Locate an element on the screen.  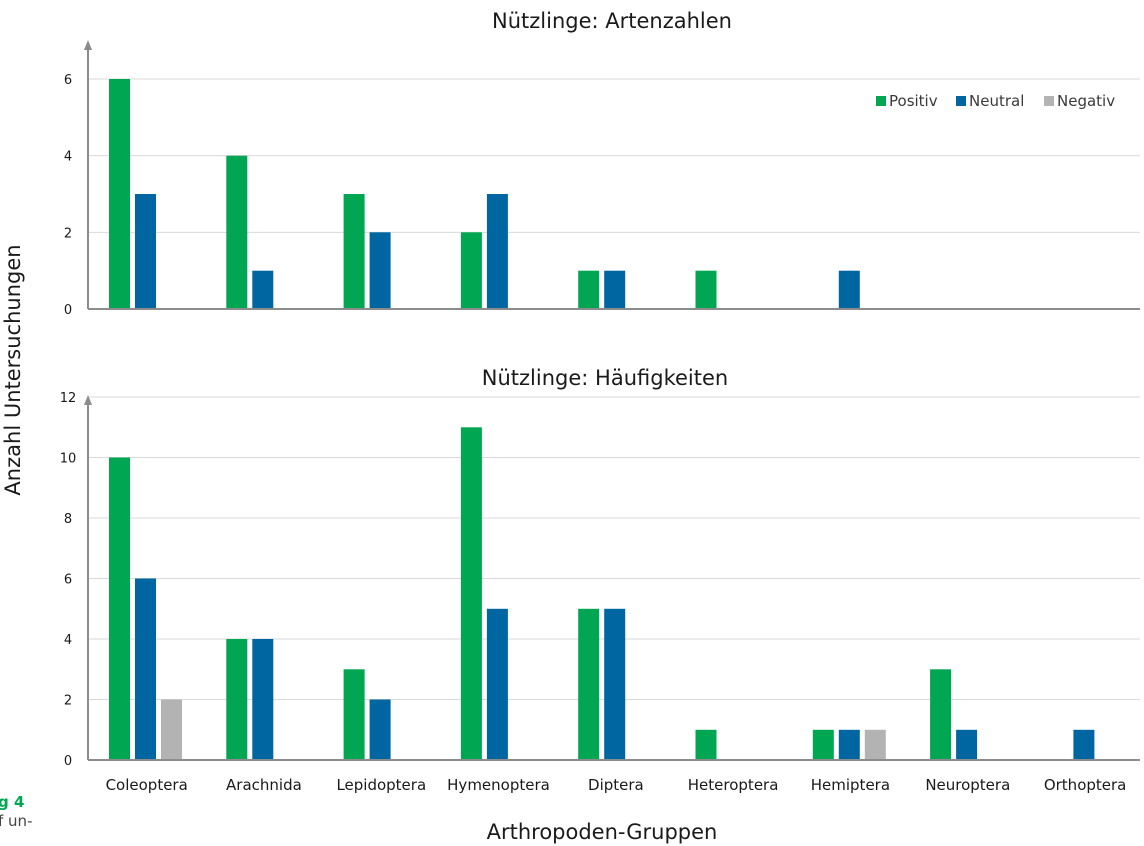
y-tick-label: 10 is located at coordinates (68, 459).